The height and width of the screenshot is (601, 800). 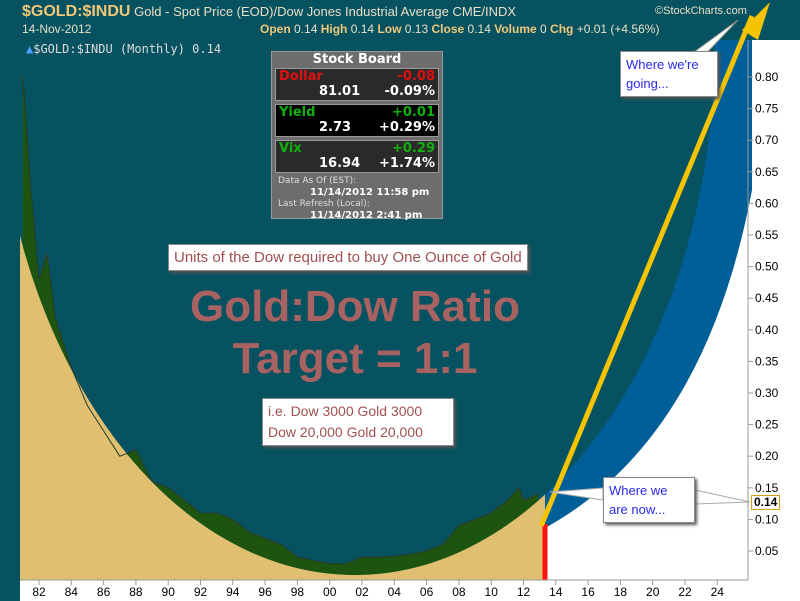 I want to click on x-tick-label: 12, so click(x=524, y=592).